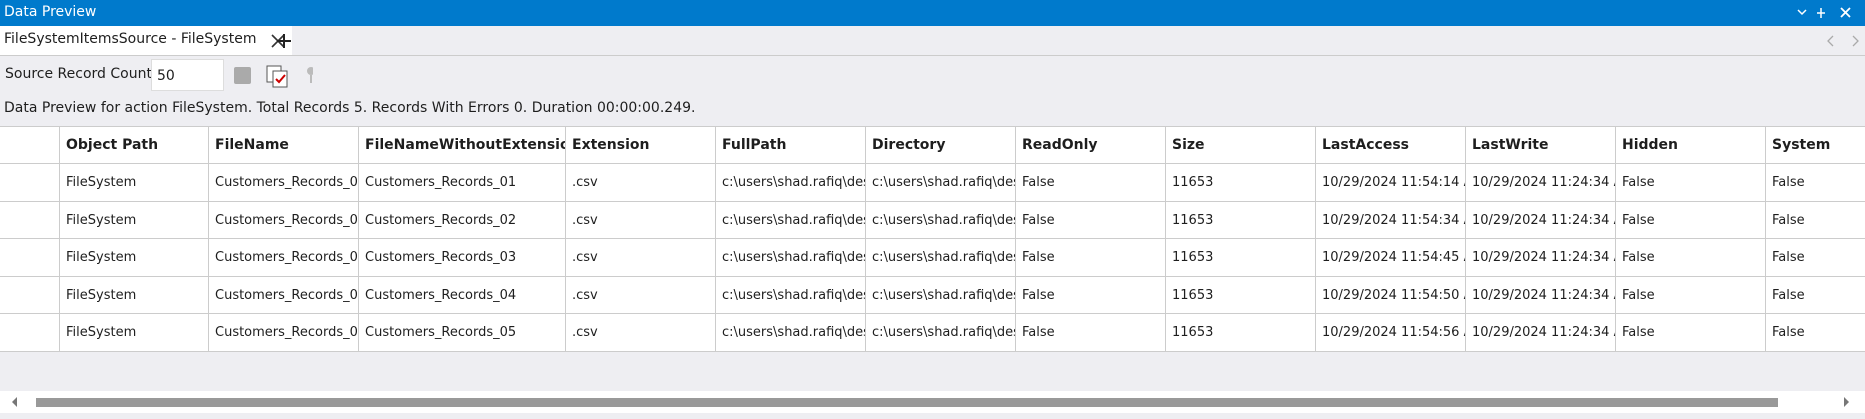  What do you see at coordinates (50, 12) in the screenshot?
I see `window-title: Data Preview` at bounding box center [50, 12].